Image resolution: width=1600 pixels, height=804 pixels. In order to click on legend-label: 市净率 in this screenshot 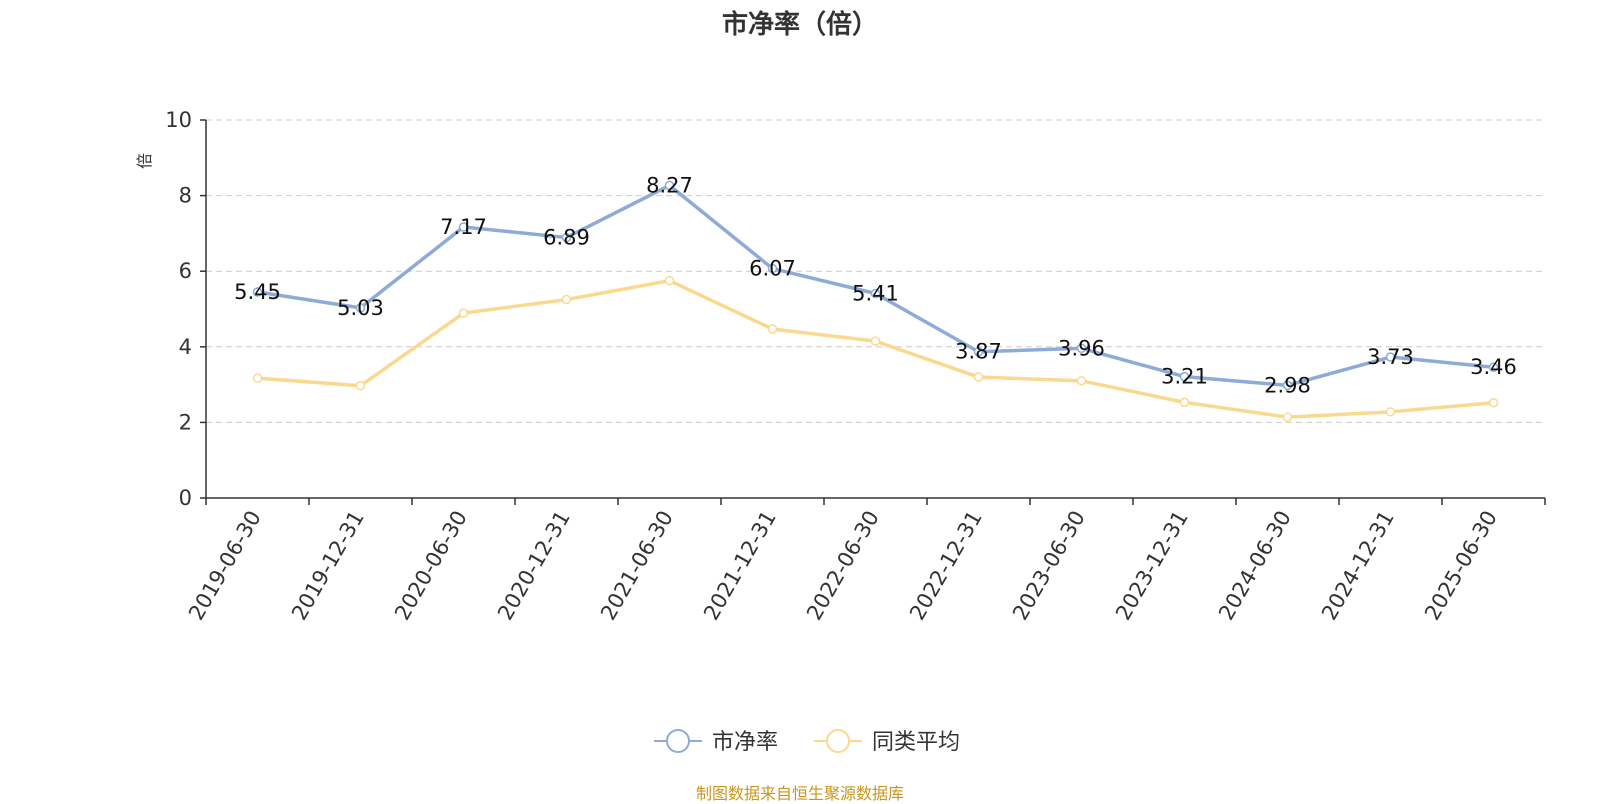, I will do `click(745, 742)`.